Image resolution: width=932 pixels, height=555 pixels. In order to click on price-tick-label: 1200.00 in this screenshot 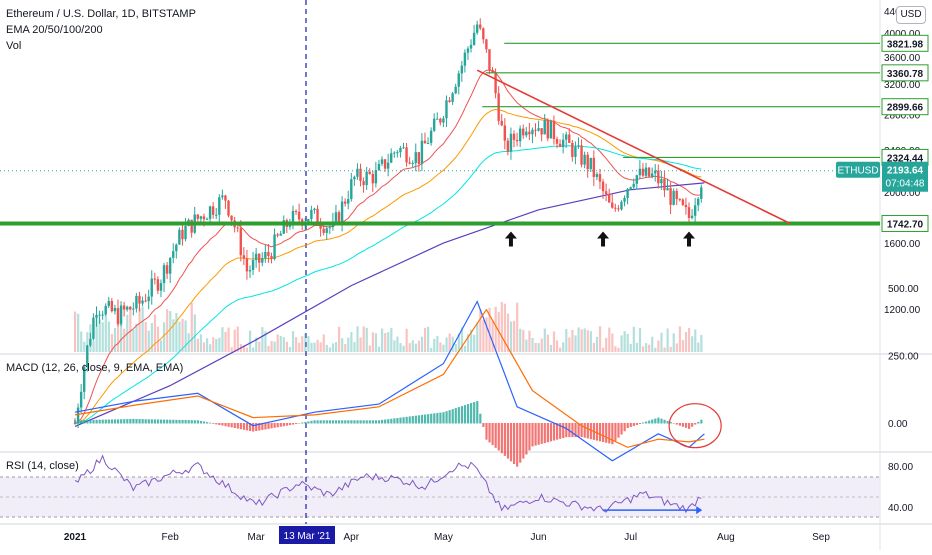, I will do `click(902, 310)`.